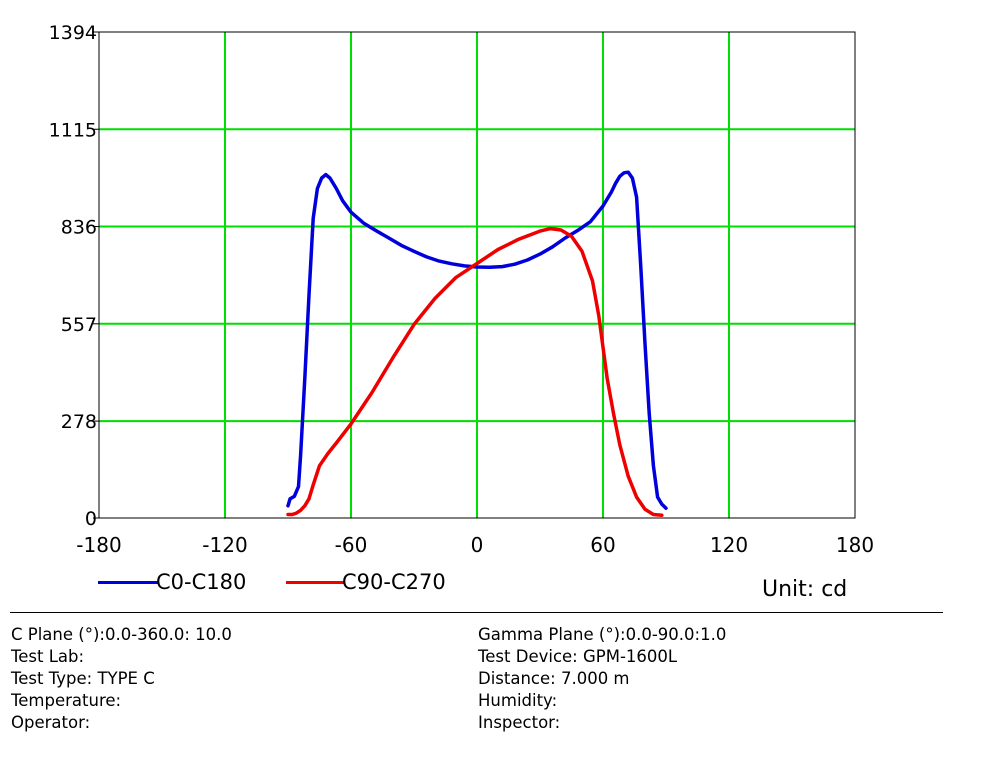 This screenshot has height=758, width=1000. Describe the element at coordinates (121, 634) in the screenshot. I see `c-plane-info: C Plane (°):0.0-360.0: 10.0` at that location.